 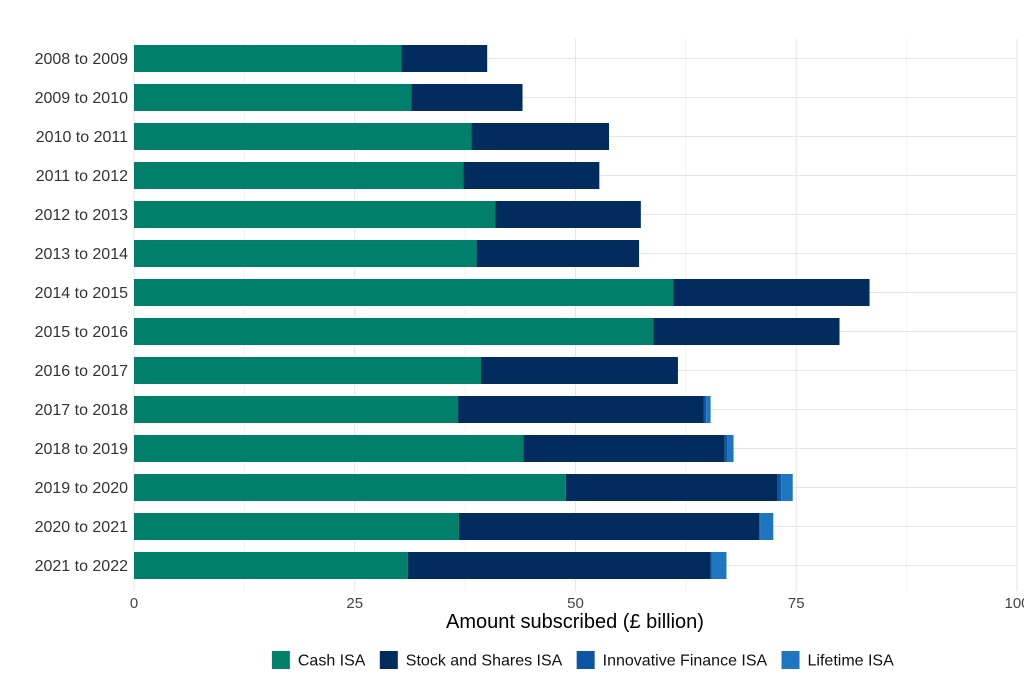 What do you see at coordinates (82, 59) in the screenshot?
I see `category-label-2008-to-2009: 2008 to 2009` at bounding box center [82, 59].